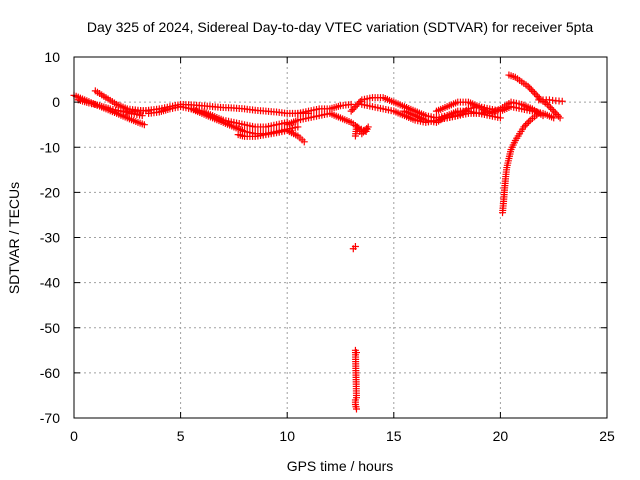 This screenshot has width=640, height=480. What do you see at coordinates (394, 436) in the screenshot?
I see `x-tick-label: 15` at bounding box center [394, 436].